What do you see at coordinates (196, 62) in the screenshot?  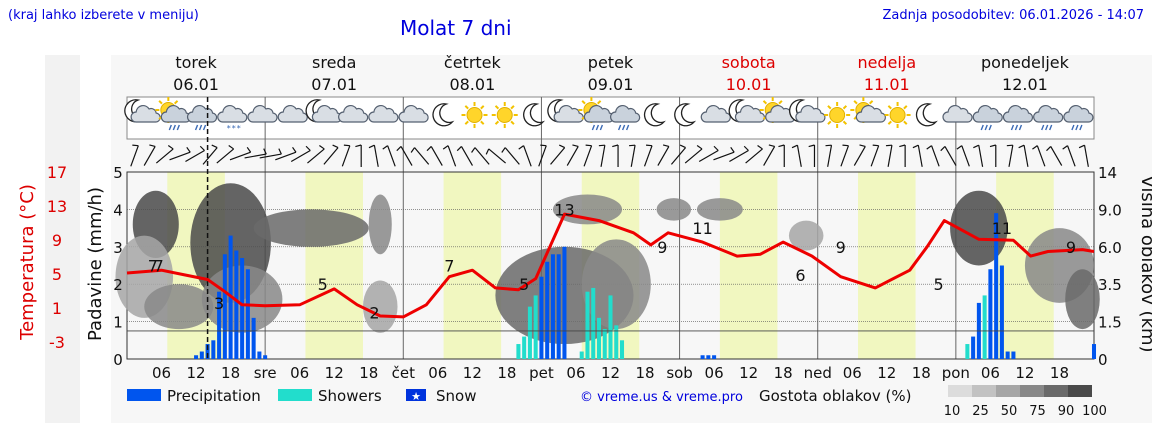 I see `day-name: torek` at bounding box center [196, 62].